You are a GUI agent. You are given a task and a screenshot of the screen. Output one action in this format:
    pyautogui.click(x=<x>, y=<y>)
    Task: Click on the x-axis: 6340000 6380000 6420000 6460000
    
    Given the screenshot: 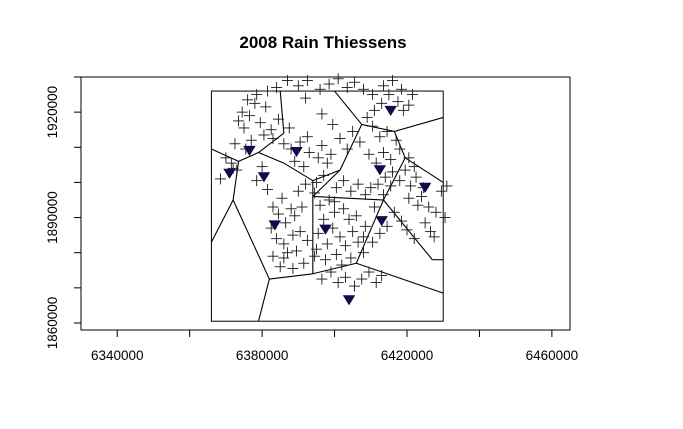 What is the action you would take?
    pyautogui.click(x=334, y=346)
    